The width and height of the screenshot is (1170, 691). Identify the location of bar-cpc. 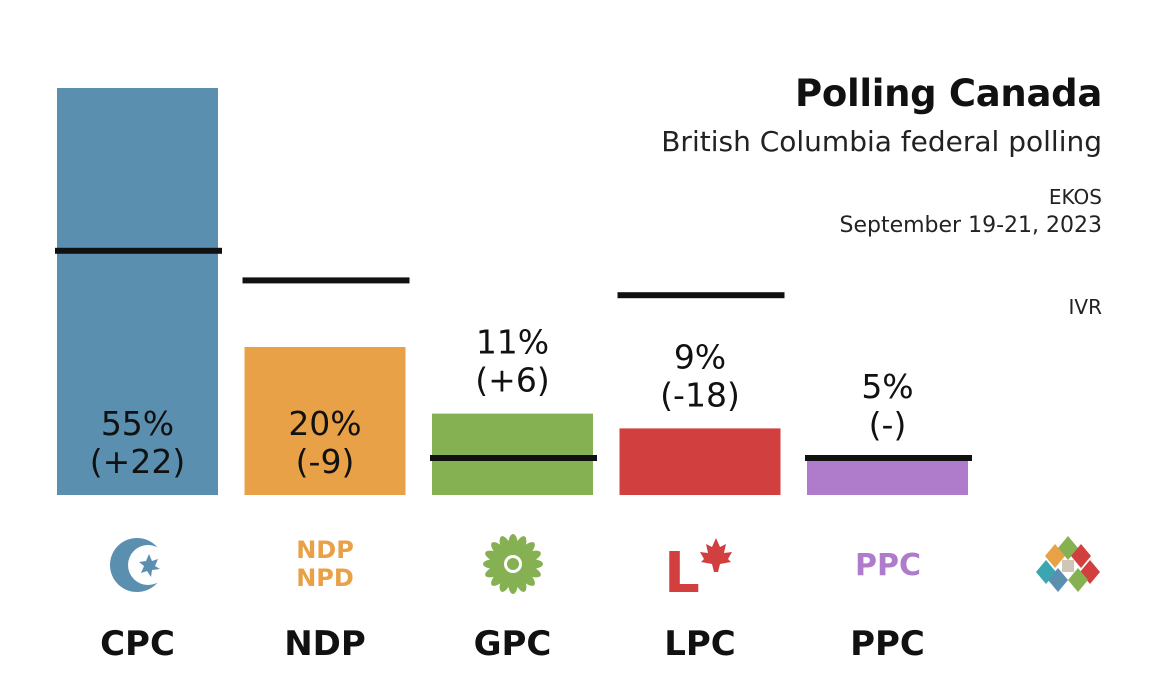
(137, 291).